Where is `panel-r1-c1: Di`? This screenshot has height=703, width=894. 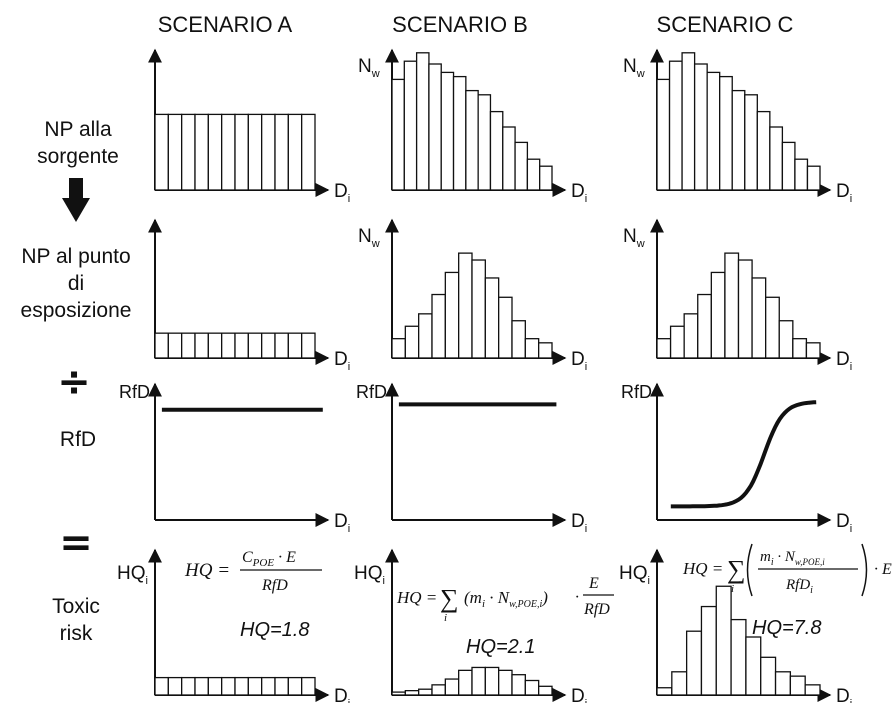 panel-r1-c1: Di is located at coordinates (249, 126).